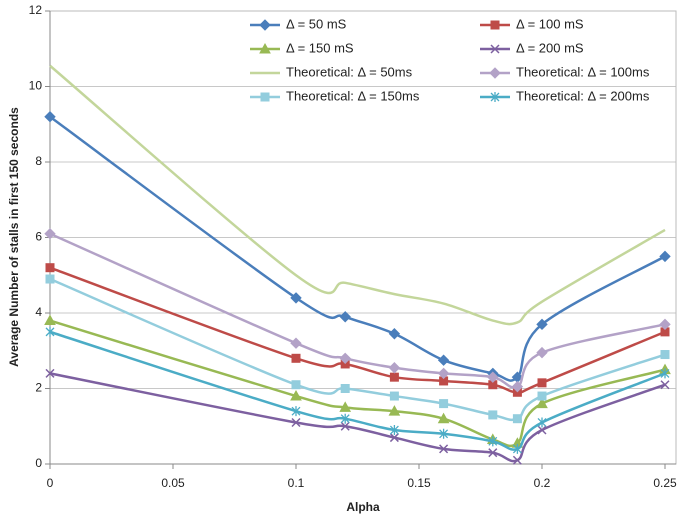 This screenshot has width=679, height=519. I want to click on y-tick-label: 8, so click(38, 161).